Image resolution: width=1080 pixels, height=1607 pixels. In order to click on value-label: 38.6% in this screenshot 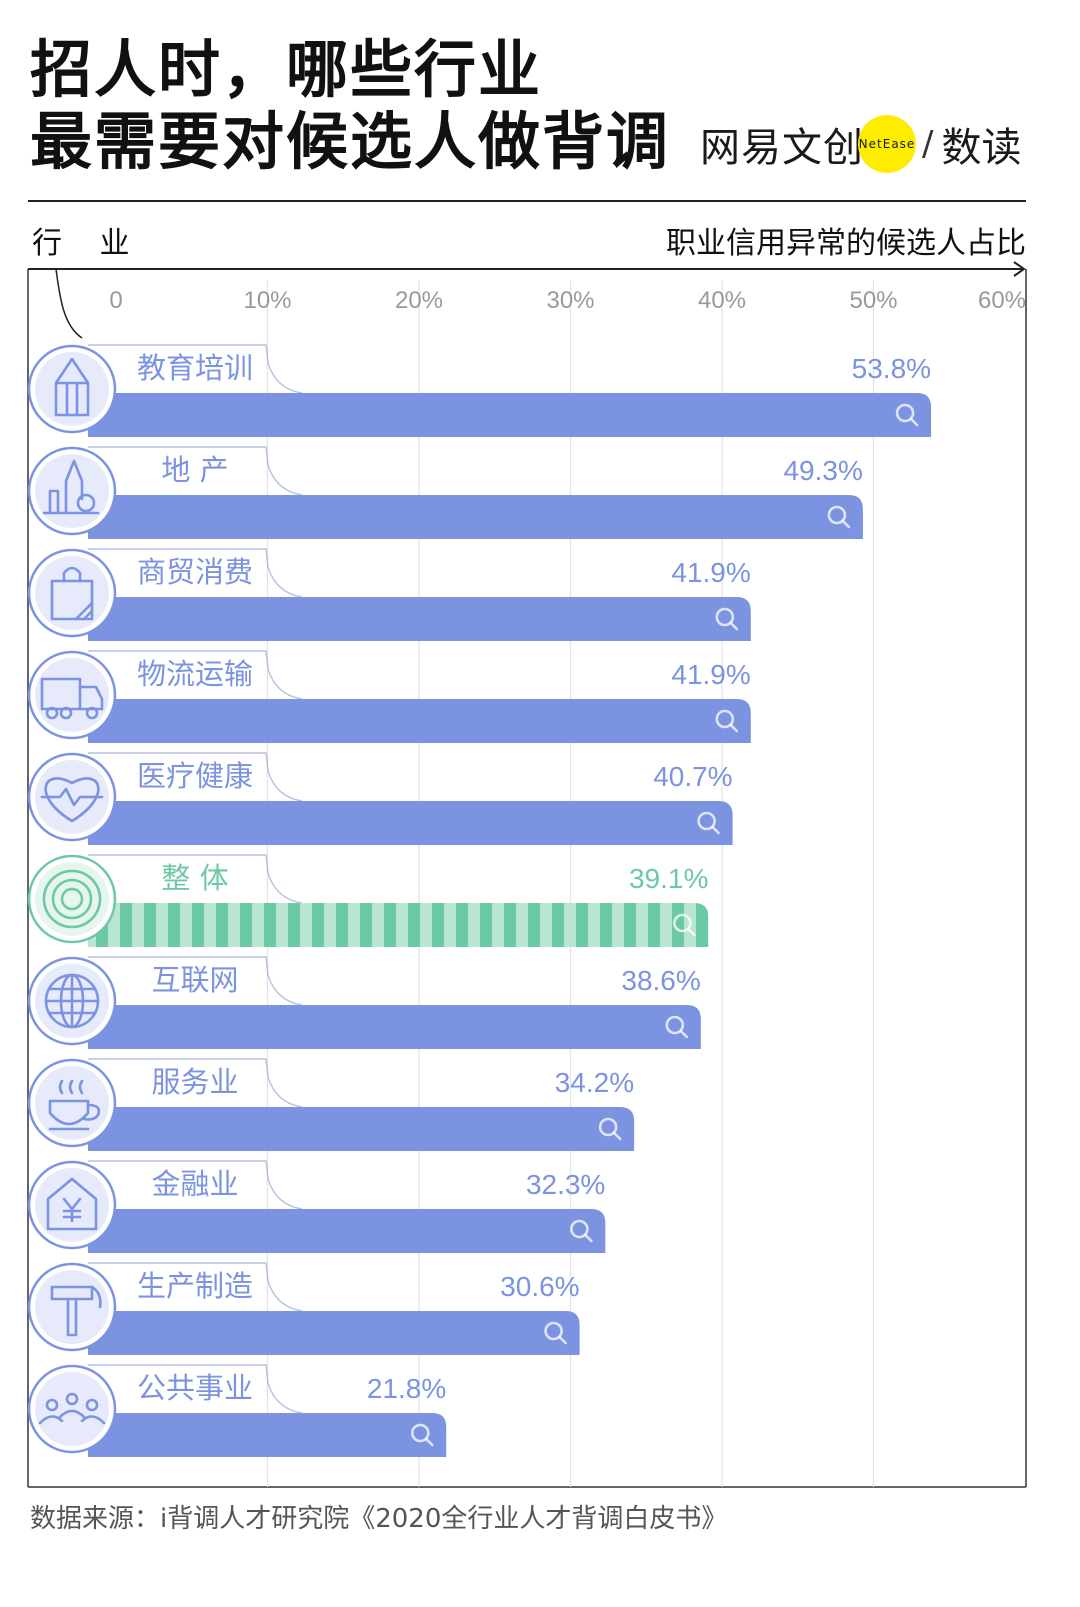, I will do `click(660, 980)`.